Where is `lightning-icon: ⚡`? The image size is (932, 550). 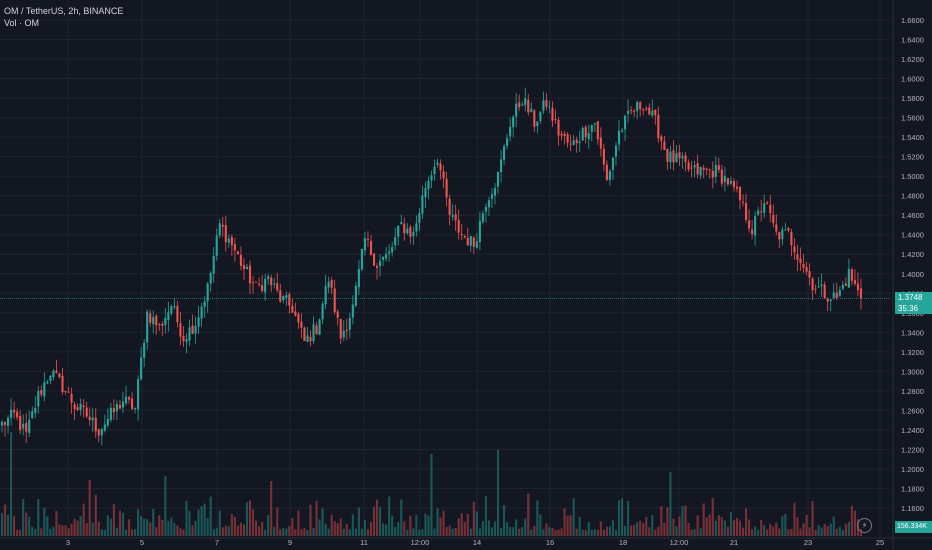
lightning-icon: ⚡ is located at coordinates (864, 525).